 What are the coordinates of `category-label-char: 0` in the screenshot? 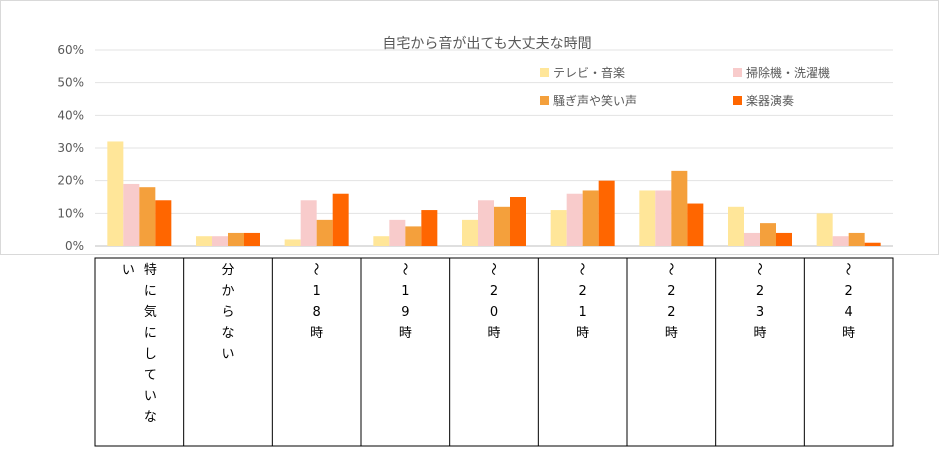 It's located at (494, 312).